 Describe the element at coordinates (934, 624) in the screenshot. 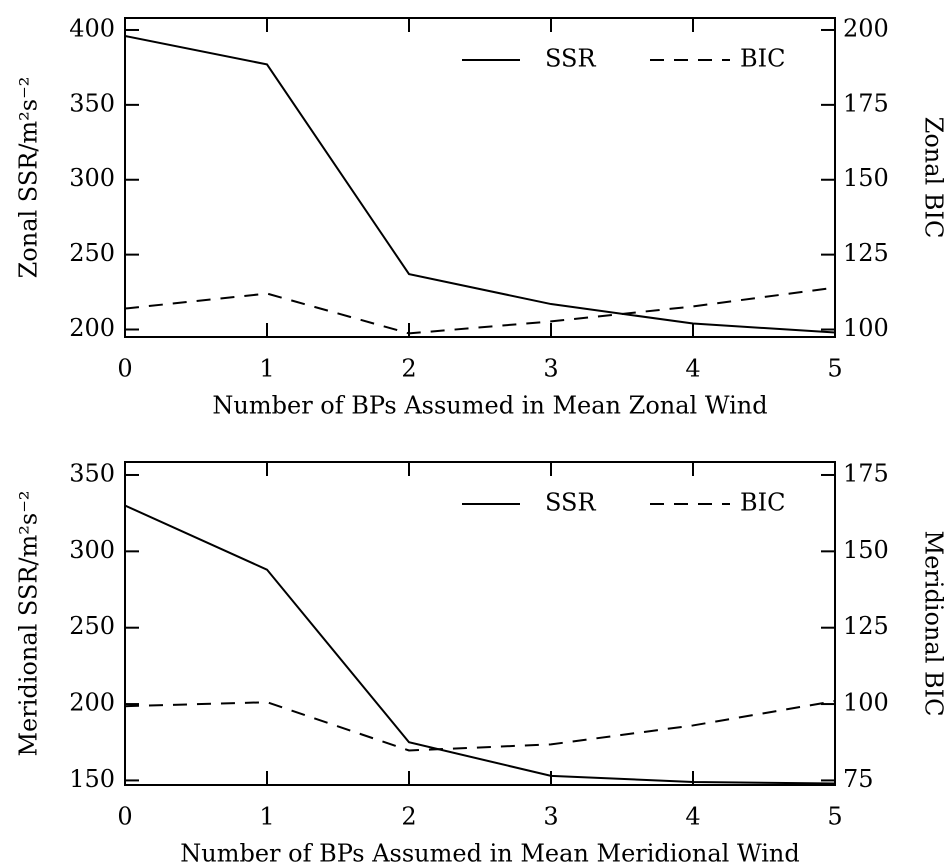

I see `y2-axis-label: Meridional BIC` at that location.